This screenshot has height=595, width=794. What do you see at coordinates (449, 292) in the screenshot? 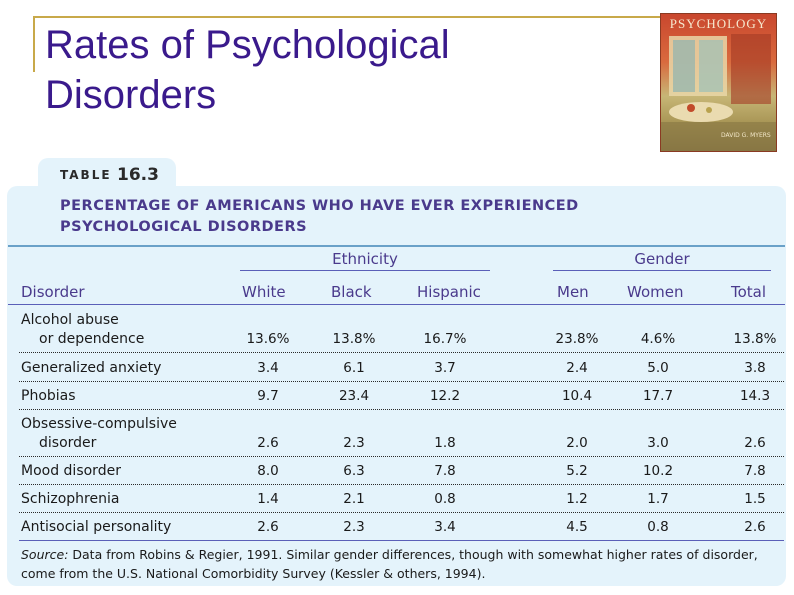
I see `col-head-hispanic: Hispanic` at bounding box center [449, 292].